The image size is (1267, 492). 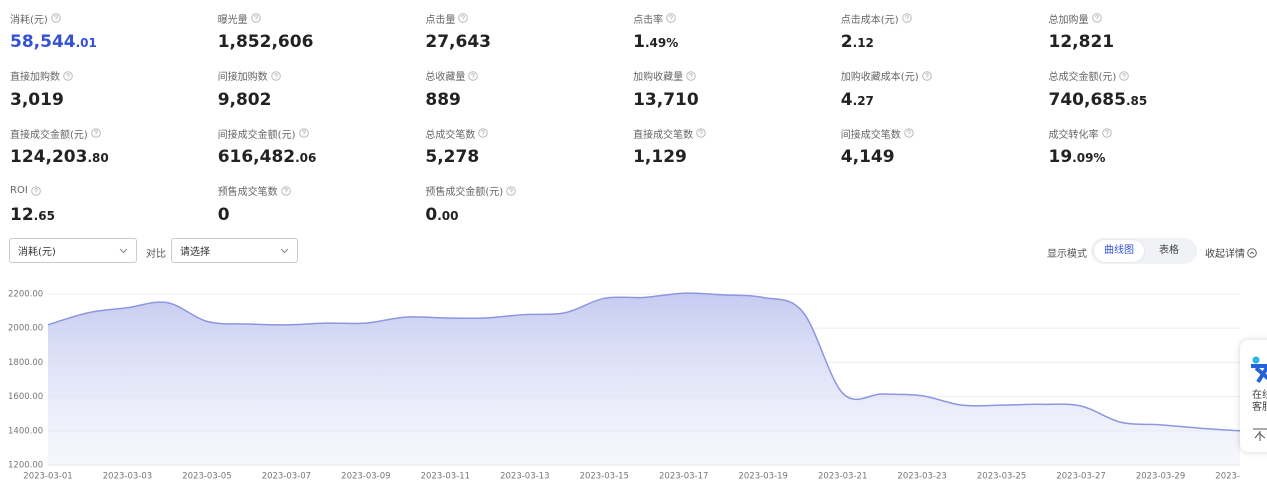 I want to click on metric-label-text: 加购收藏成本(元), so click(x=879, y=77).